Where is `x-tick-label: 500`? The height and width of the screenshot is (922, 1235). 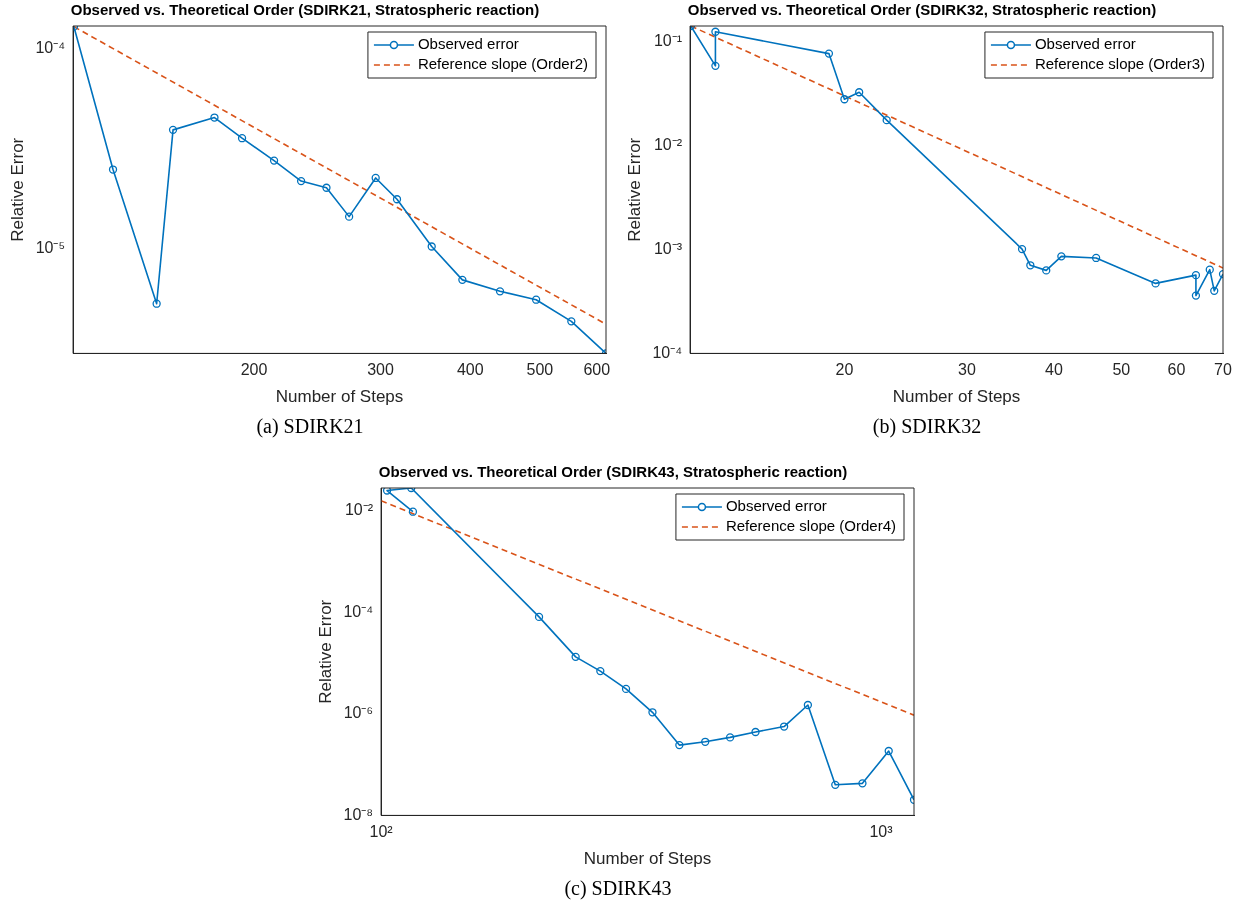 x-tick-label: 500 is located at coordinates (540, 370).